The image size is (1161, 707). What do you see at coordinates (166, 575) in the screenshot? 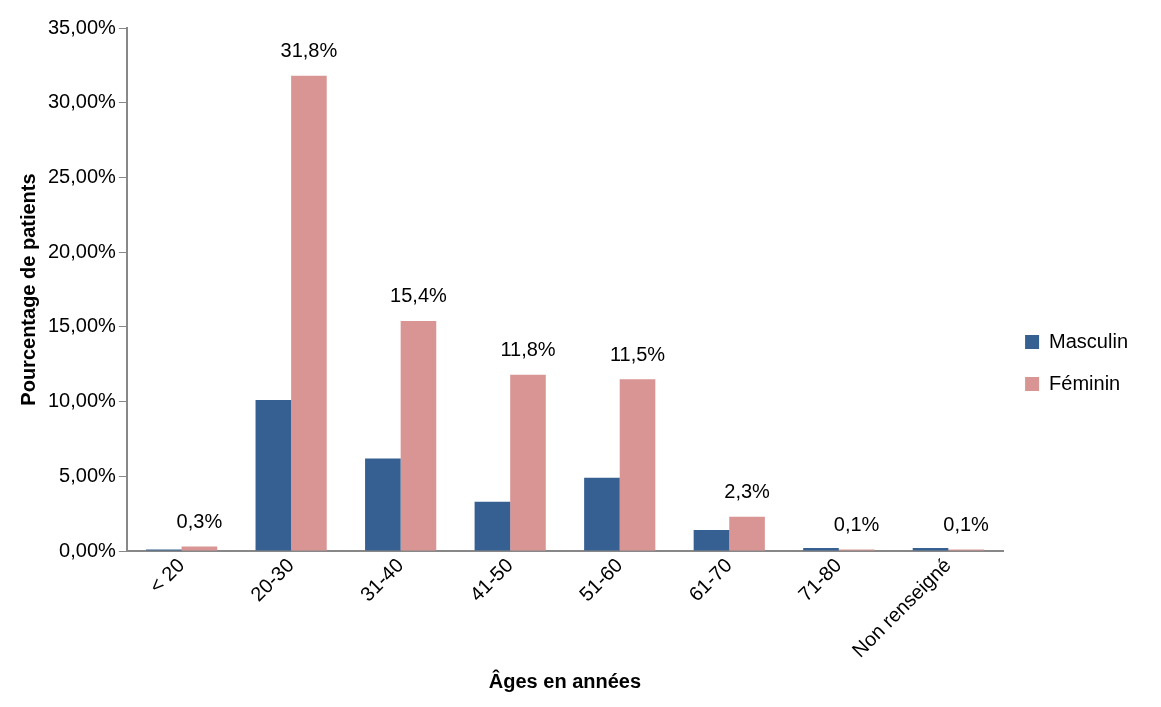
I see `x-tick-label: < 20` at bounding box center [166, 575].